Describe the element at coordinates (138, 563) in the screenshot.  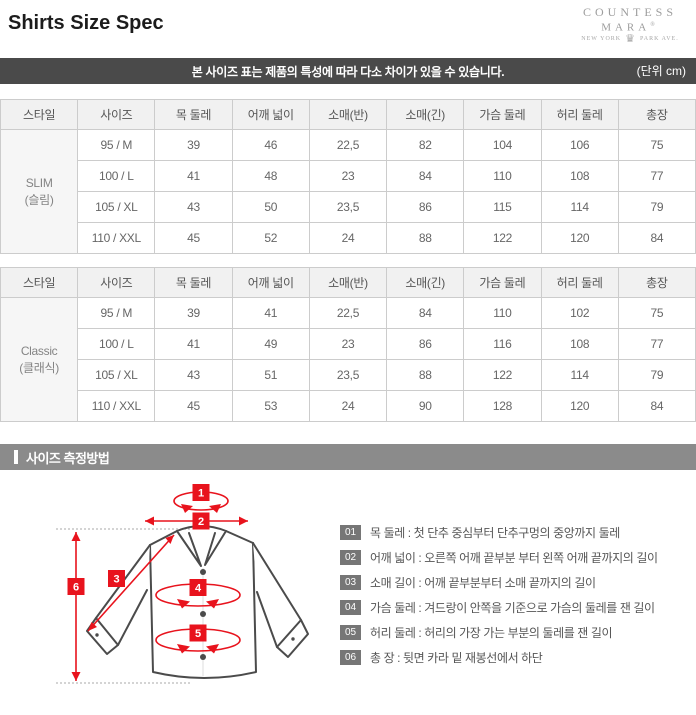
I see `measure-number-badges: 1 2 3 4 5 6` at that location.